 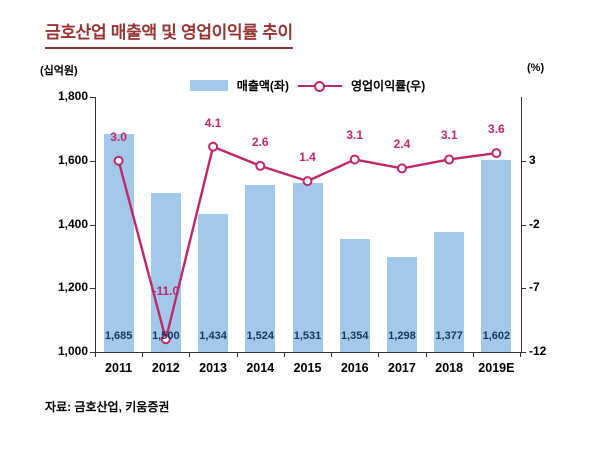 What do you see at coordinates (354, 336) in the screenshot?
I see `revenue-value-label: 1,354` at bounding box center [354, 336].